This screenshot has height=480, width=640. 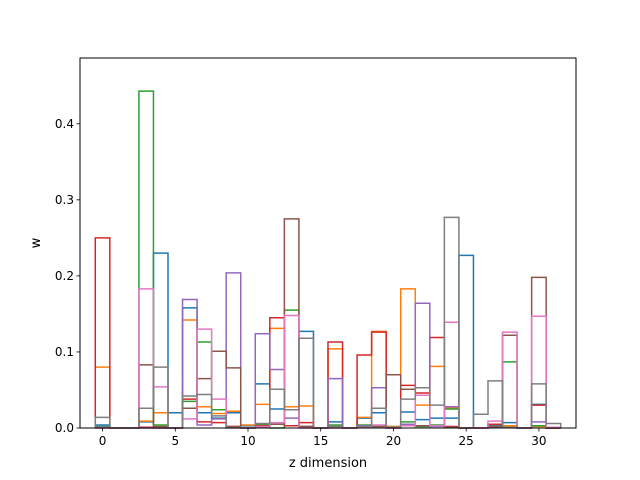 I want to click on x-tick-label: 30, so click(x=538, y=441).